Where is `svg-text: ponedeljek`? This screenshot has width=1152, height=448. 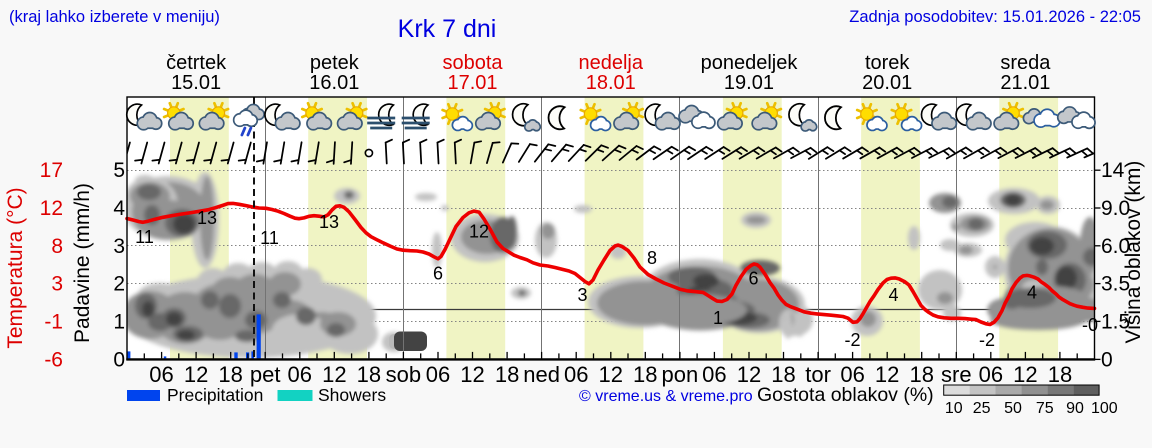 svg-text: ponedeljek is located at coordinates (750, 63).